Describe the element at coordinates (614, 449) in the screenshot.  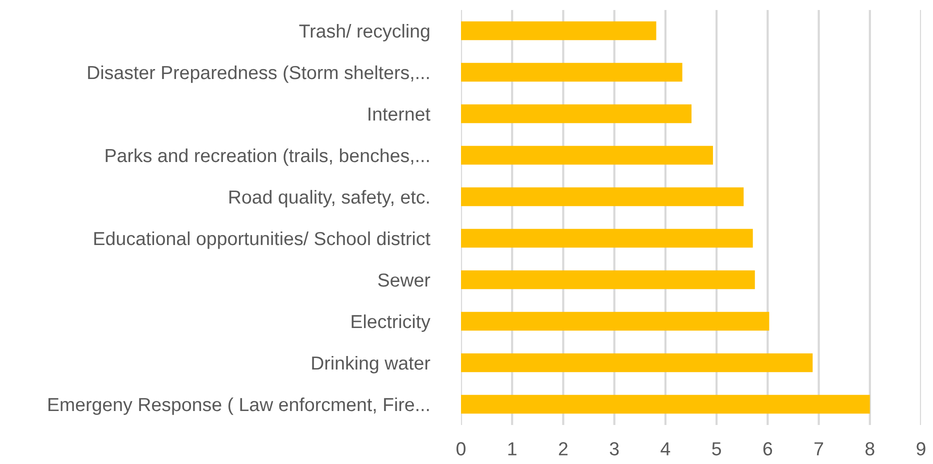
I see `x-tick-label: 3` at that location.